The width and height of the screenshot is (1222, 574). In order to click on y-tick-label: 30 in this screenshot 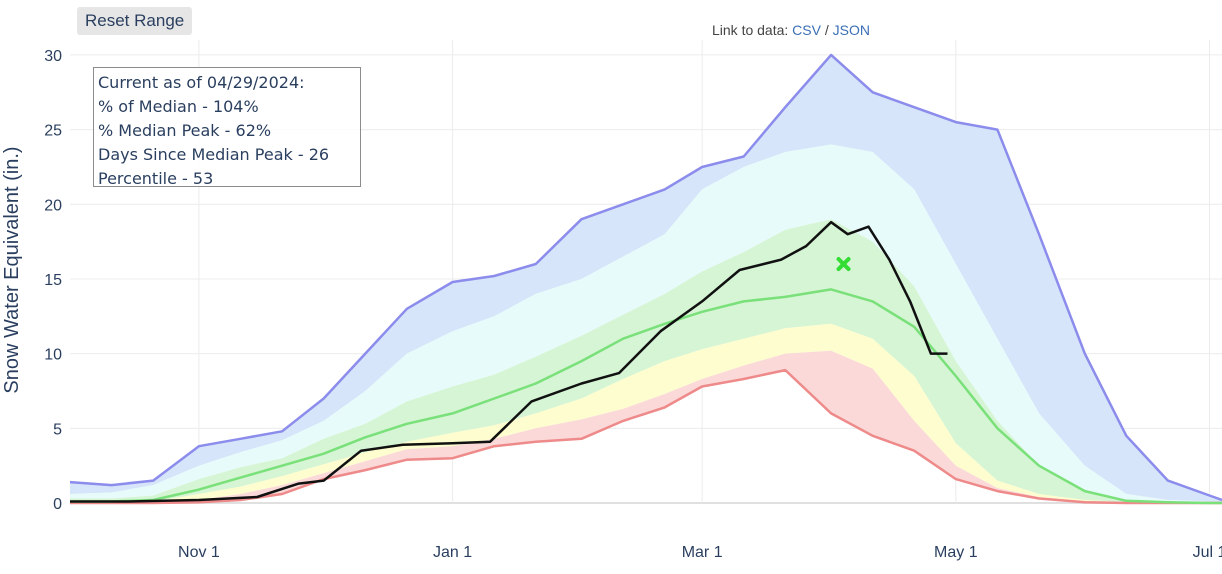, I will do `click(53, 56)`.